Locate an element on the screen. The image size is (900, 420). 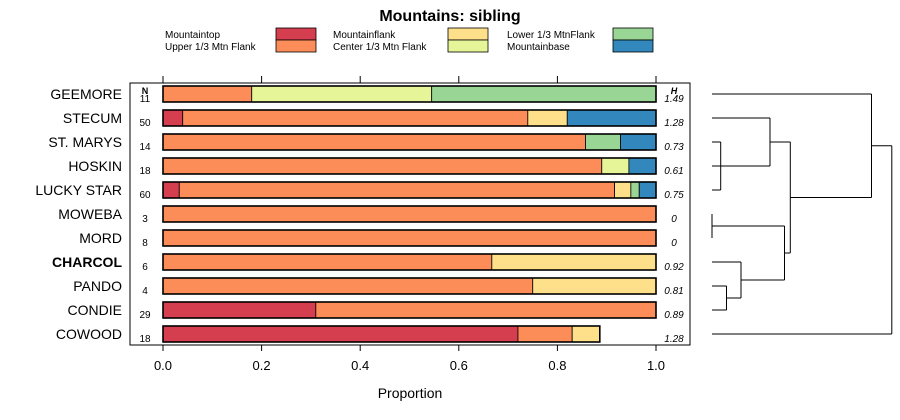
x-axis-label: Proportion is located at coordinates (410, 393).